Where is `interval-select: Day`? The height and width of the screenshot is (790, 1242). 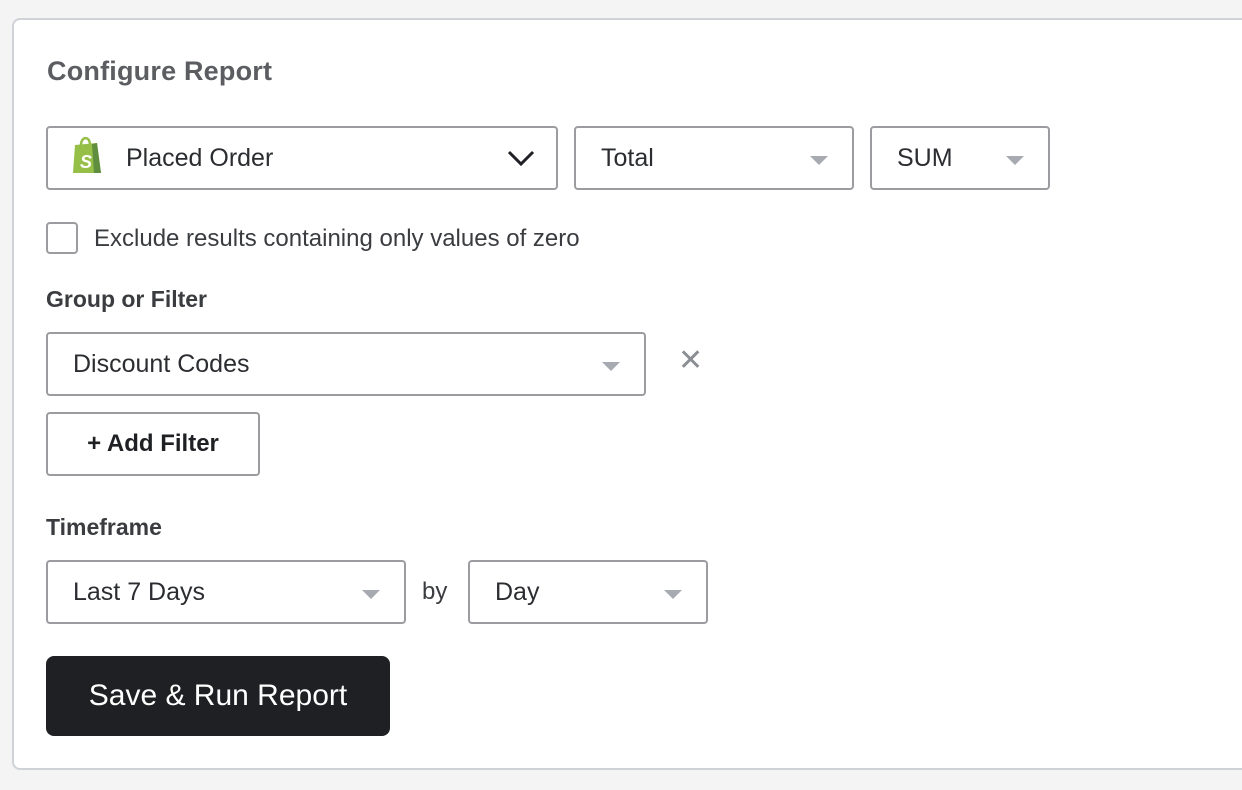
interval-select: Day is located at coordinates (588, 592).